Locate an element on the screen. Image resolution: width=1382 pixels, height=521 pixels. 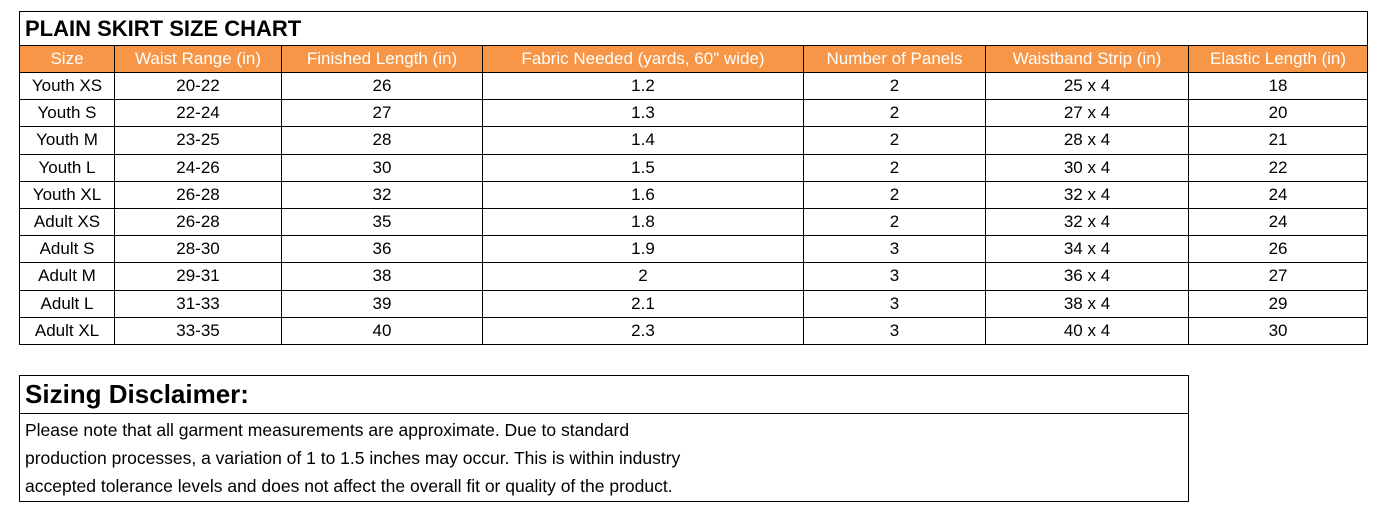
cell-waist-range: 23-25 is located at coordinates (198, 140).